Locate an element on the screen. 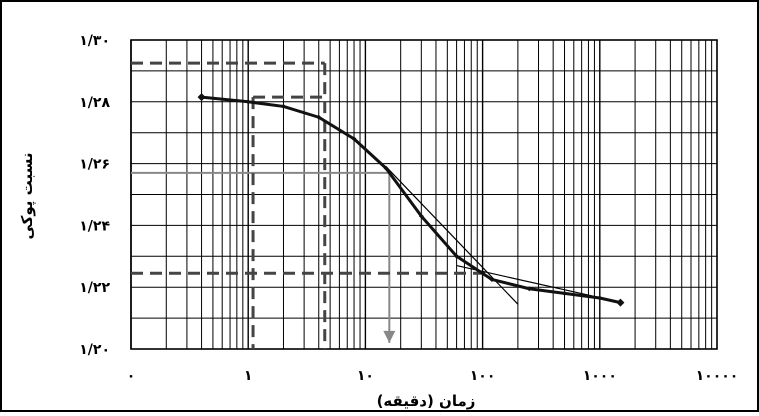 The width and height of the screenshot is (759, 416). y-tick-label: ۱/۲۰ is located at coordinates (94, 350).